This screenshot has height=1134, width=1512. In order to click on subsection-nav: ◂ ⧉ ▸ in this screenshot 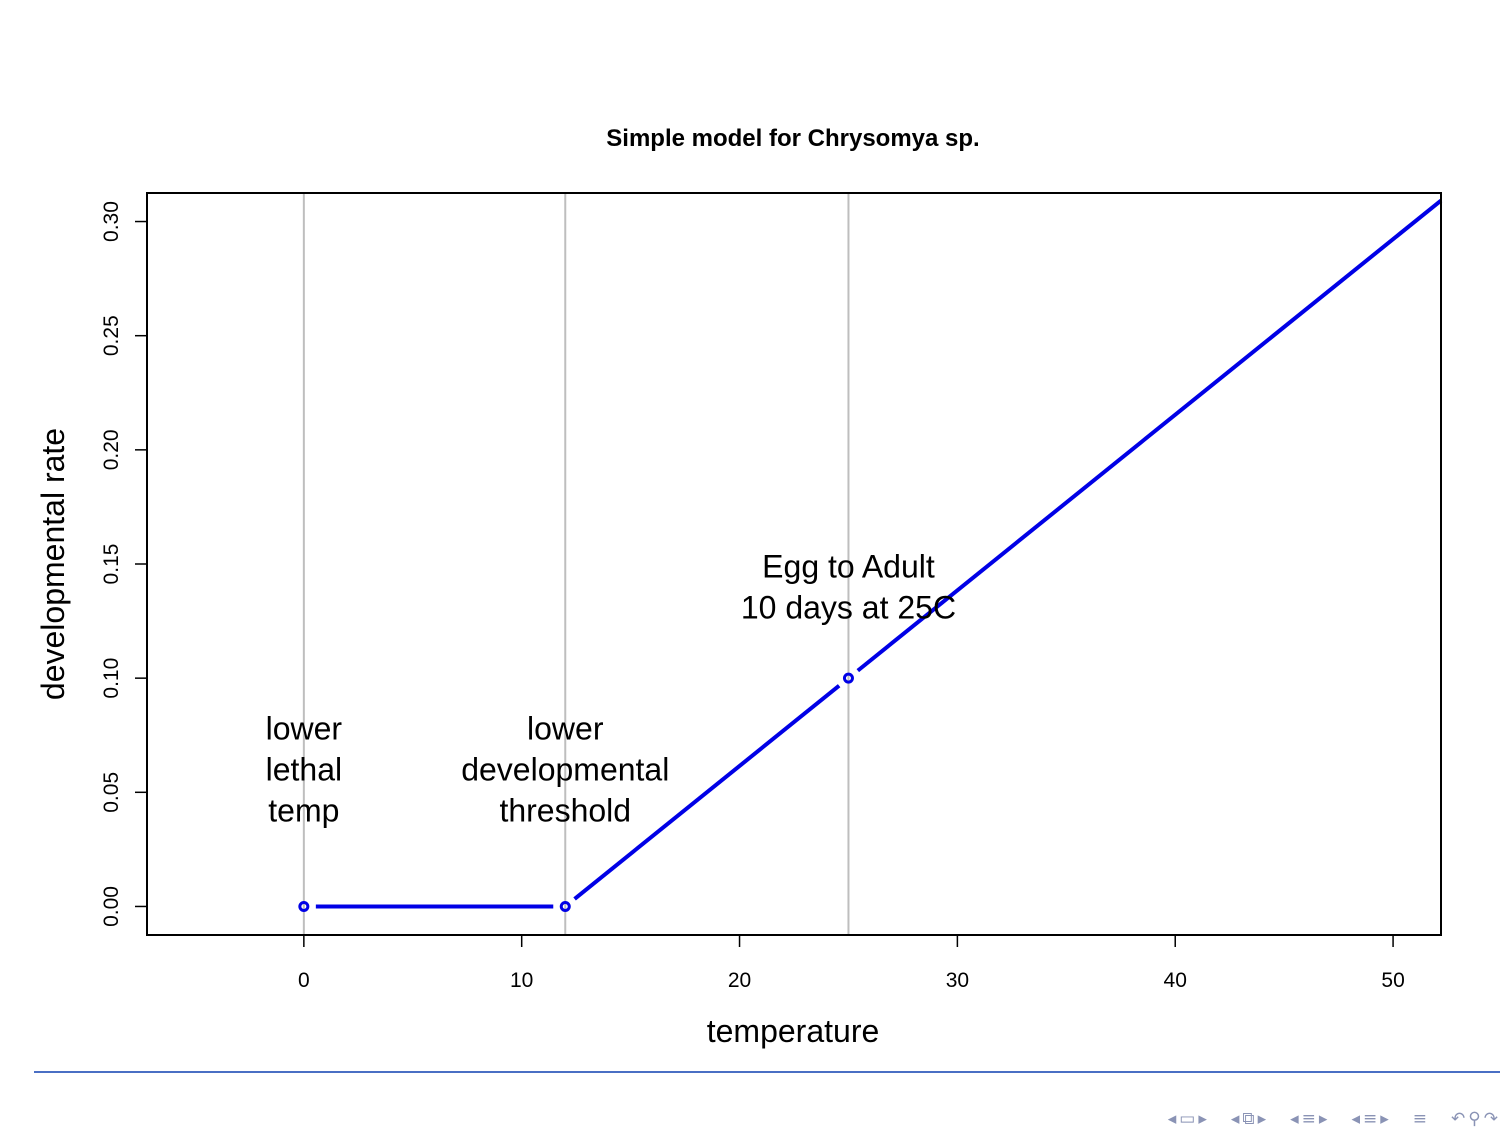, I will do `click(1248, 1118)`.